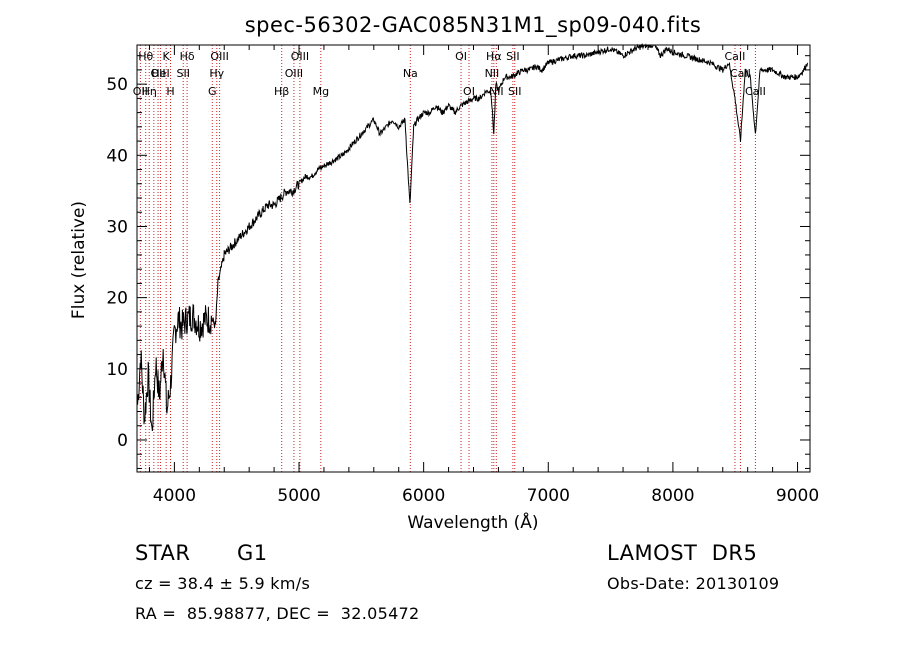  I want to click on obs-date: Obs-Date: 20130109, so click(693, 583).